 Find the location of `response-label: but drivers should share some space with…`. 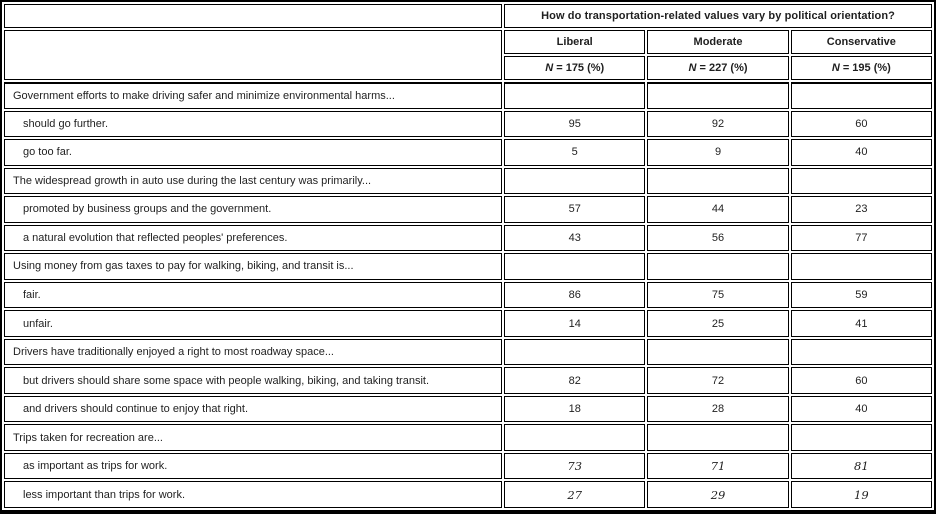

response-label: but drivers should share some space with… is located at coordinates (253, 380).